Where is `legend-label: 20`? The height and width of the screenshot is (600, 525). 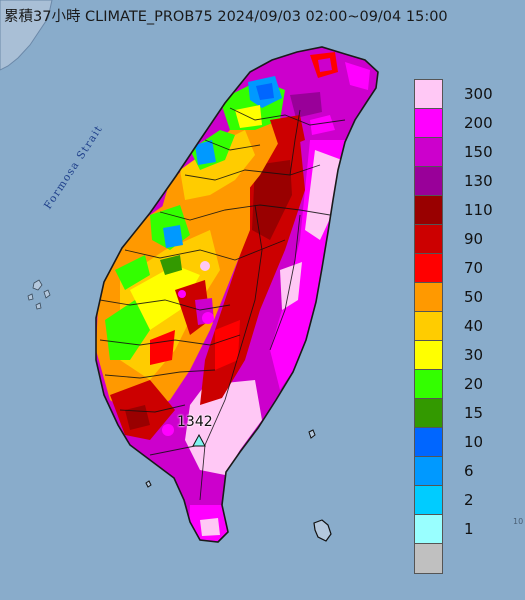
legend-label: 20 is located at coordinates (474, 383).